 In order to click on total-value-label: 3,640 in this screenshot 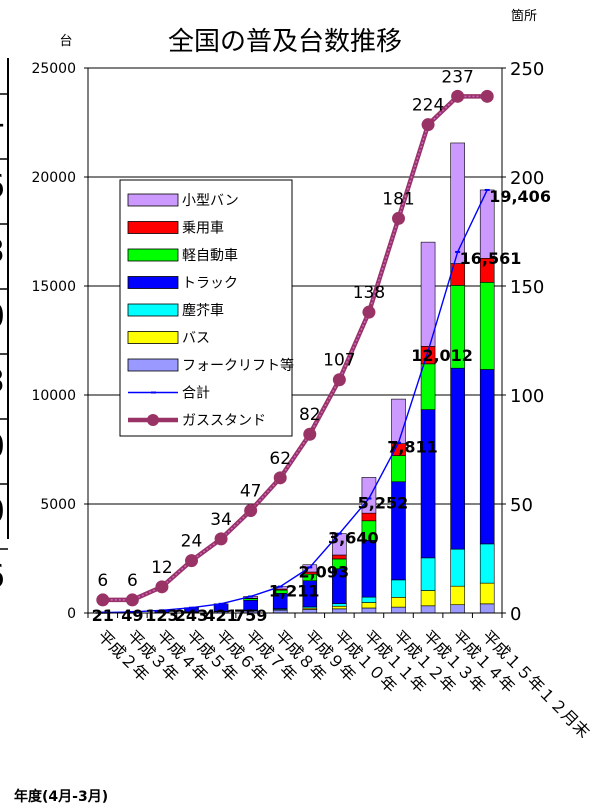, I will do `click(353, 538)`.